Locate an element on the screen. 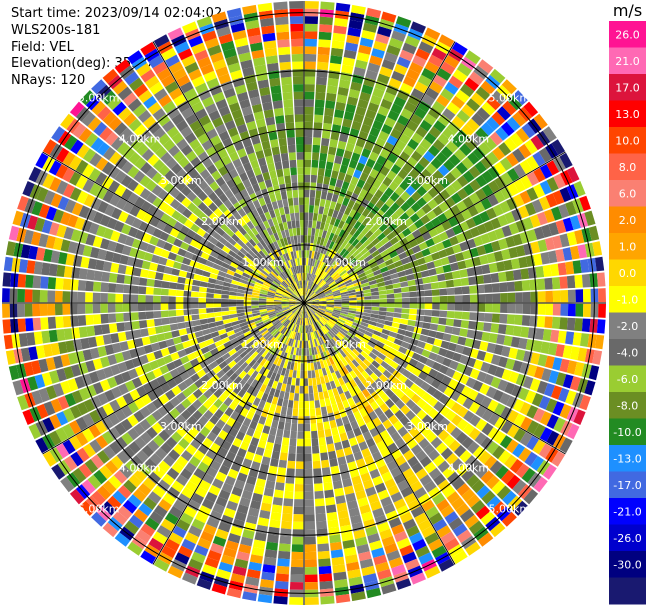 The width and height of the screenshot is (647, 607). range-ring-label: 4.00km is located at coordinates (140, 139).